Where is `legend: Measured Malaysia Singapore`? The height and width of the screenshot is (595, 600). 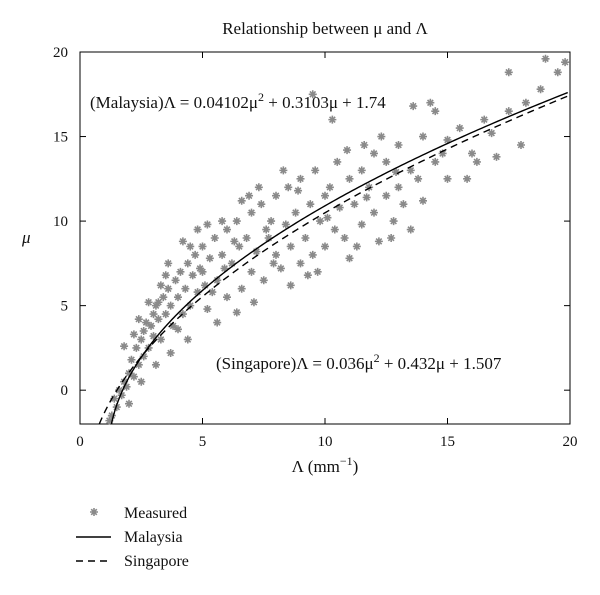 legend: Measured Malaysia Singapore is located at coordinates (132, 537).